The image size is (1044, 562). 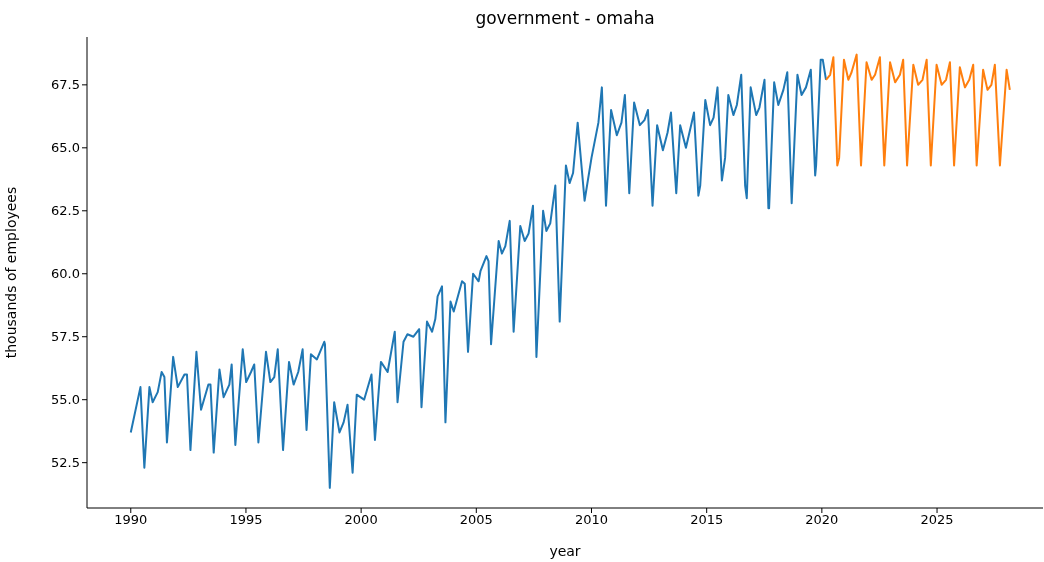 What do you see at coordinates (565, 18) in the screenshot?
I see `chart-title: government - omaha` at bounding box center [565, 18].